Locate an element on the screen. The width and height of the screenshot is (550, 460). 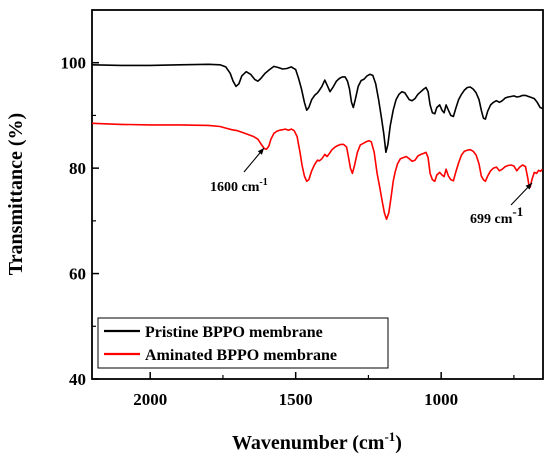
x-axis: 2000 1500 1000 is located at coordinates (324, 390).